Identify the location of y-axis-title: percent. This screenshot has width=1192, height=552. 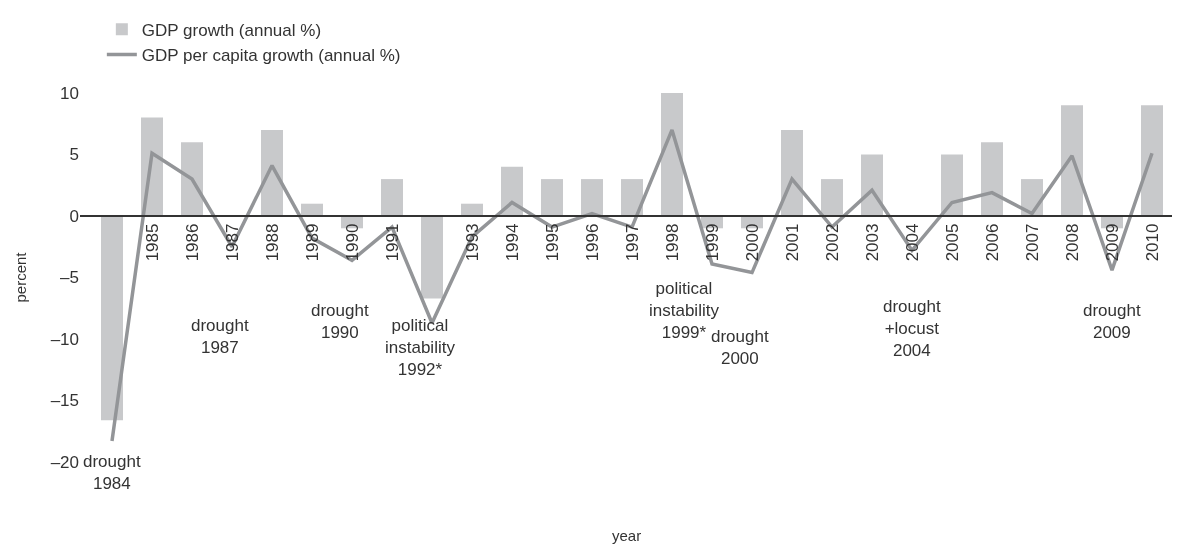
(20, 277).